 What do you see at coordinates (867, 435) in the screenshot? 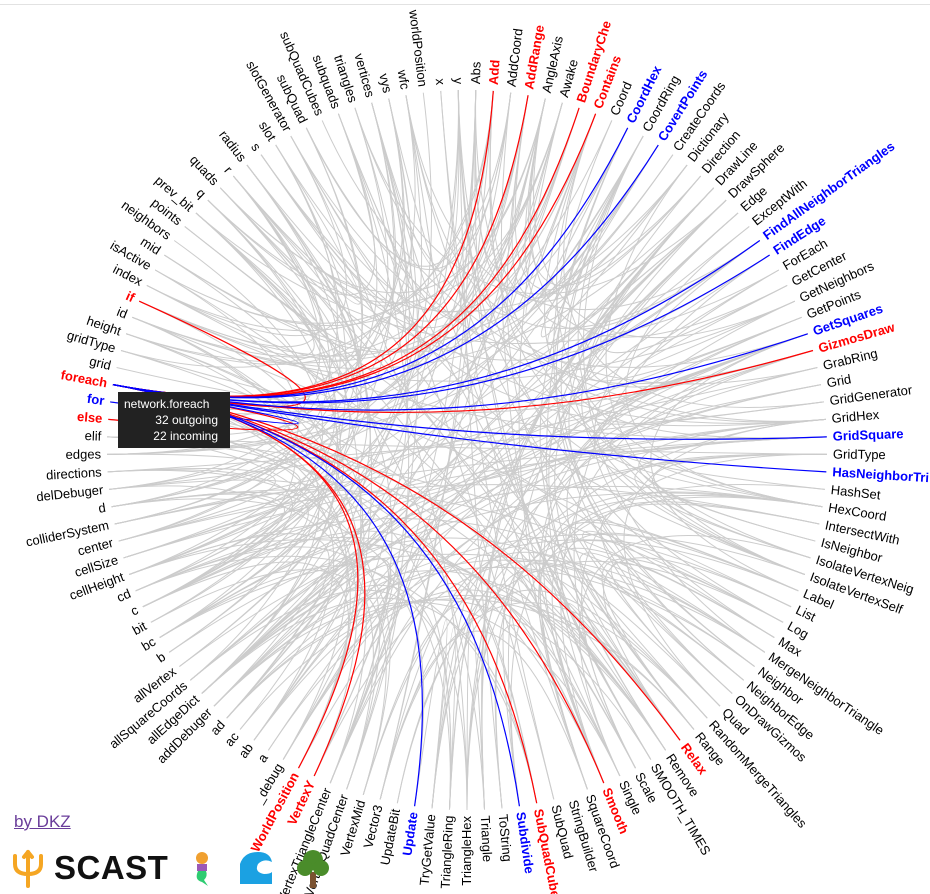
I see `node-label: GridSquare` at bounding box center [867, 435].